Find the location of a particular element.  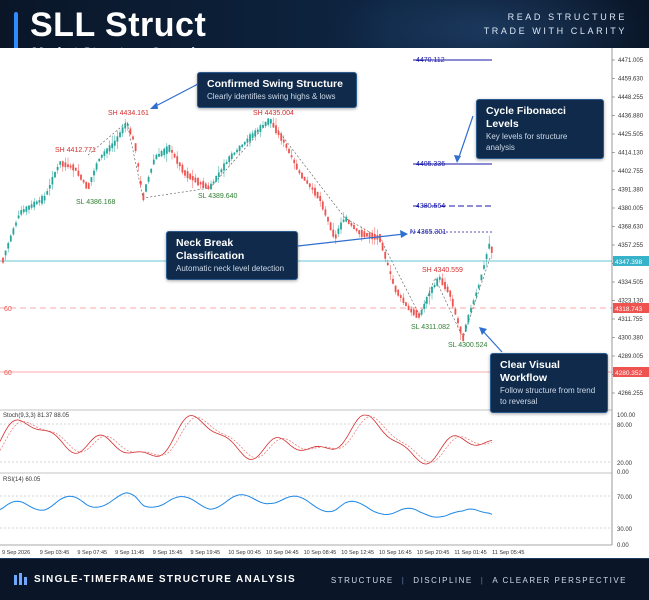

footer-tag-perspective: A CLEARER PERSPECTIVE is located at coordinates (559, 580).